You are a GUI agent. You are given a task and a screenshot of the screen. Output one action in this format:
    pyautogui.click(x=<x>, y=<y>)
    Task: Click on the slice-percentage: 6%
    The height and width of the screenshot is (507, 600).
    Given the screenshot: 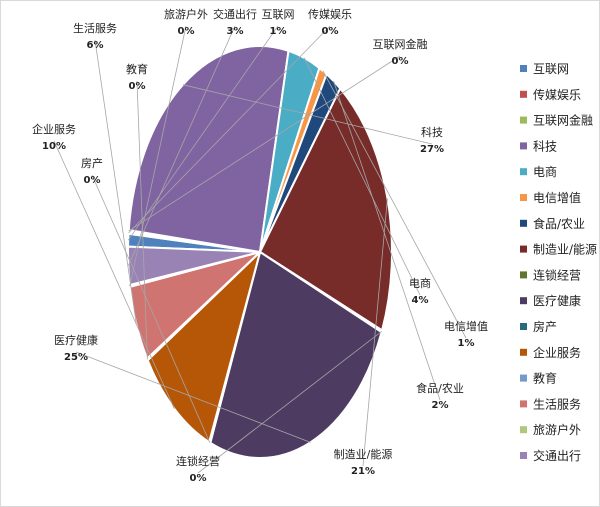 What is the action you would take?
    pyautogui.click(x=95, y=45)
    